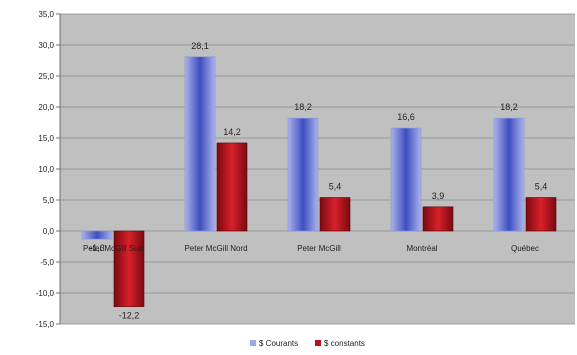 The image size is (577, 355). What do you see at coordinates (215, 248) in the screenshot?
I see `category-label: Peter McGill Nord` at bounding box center [215, 248].